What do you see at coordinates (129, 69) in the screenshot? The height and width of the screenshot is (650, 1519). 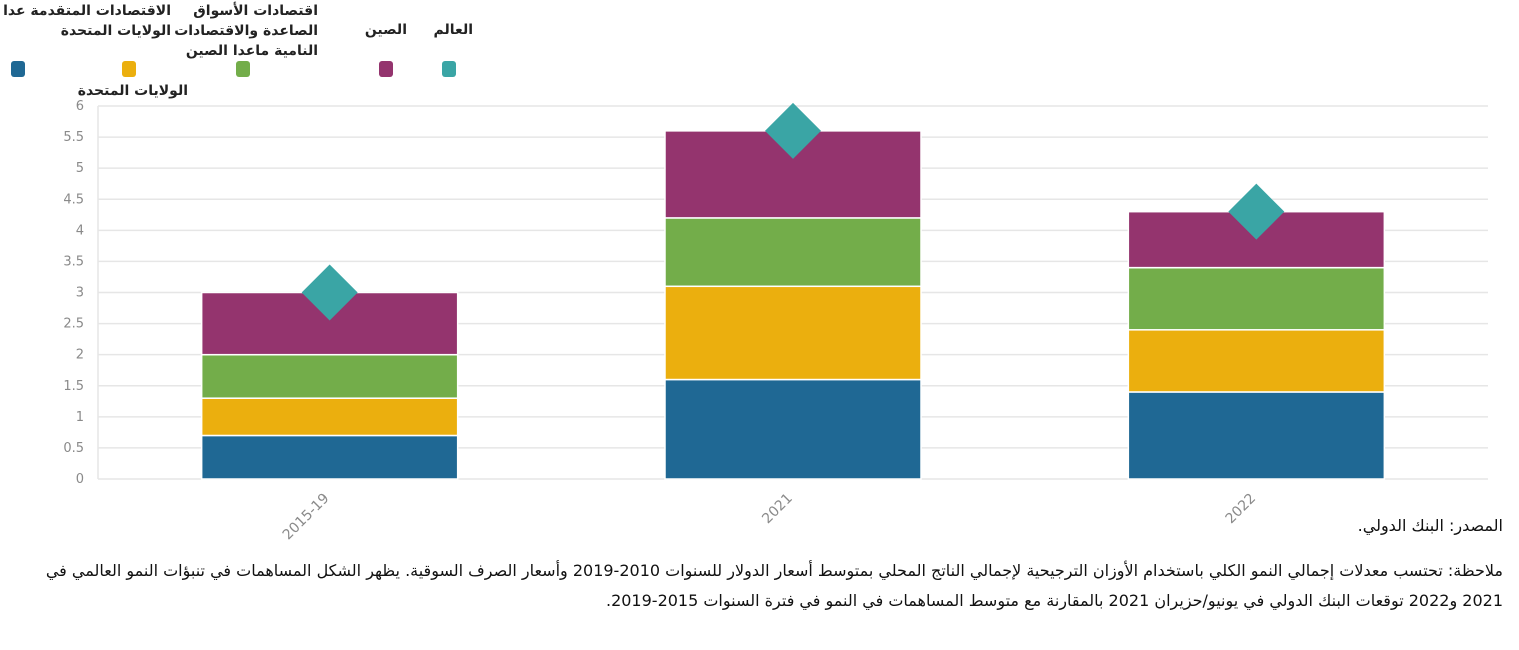 I see `legend-swatch-us` at bounding box center [129, 69].